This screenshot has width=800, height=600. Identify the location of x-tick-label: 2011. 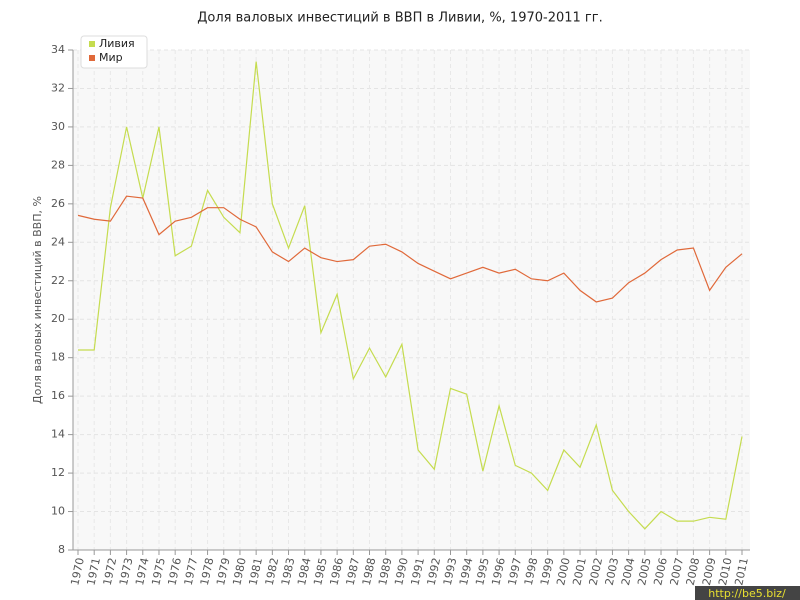
(741, 572).